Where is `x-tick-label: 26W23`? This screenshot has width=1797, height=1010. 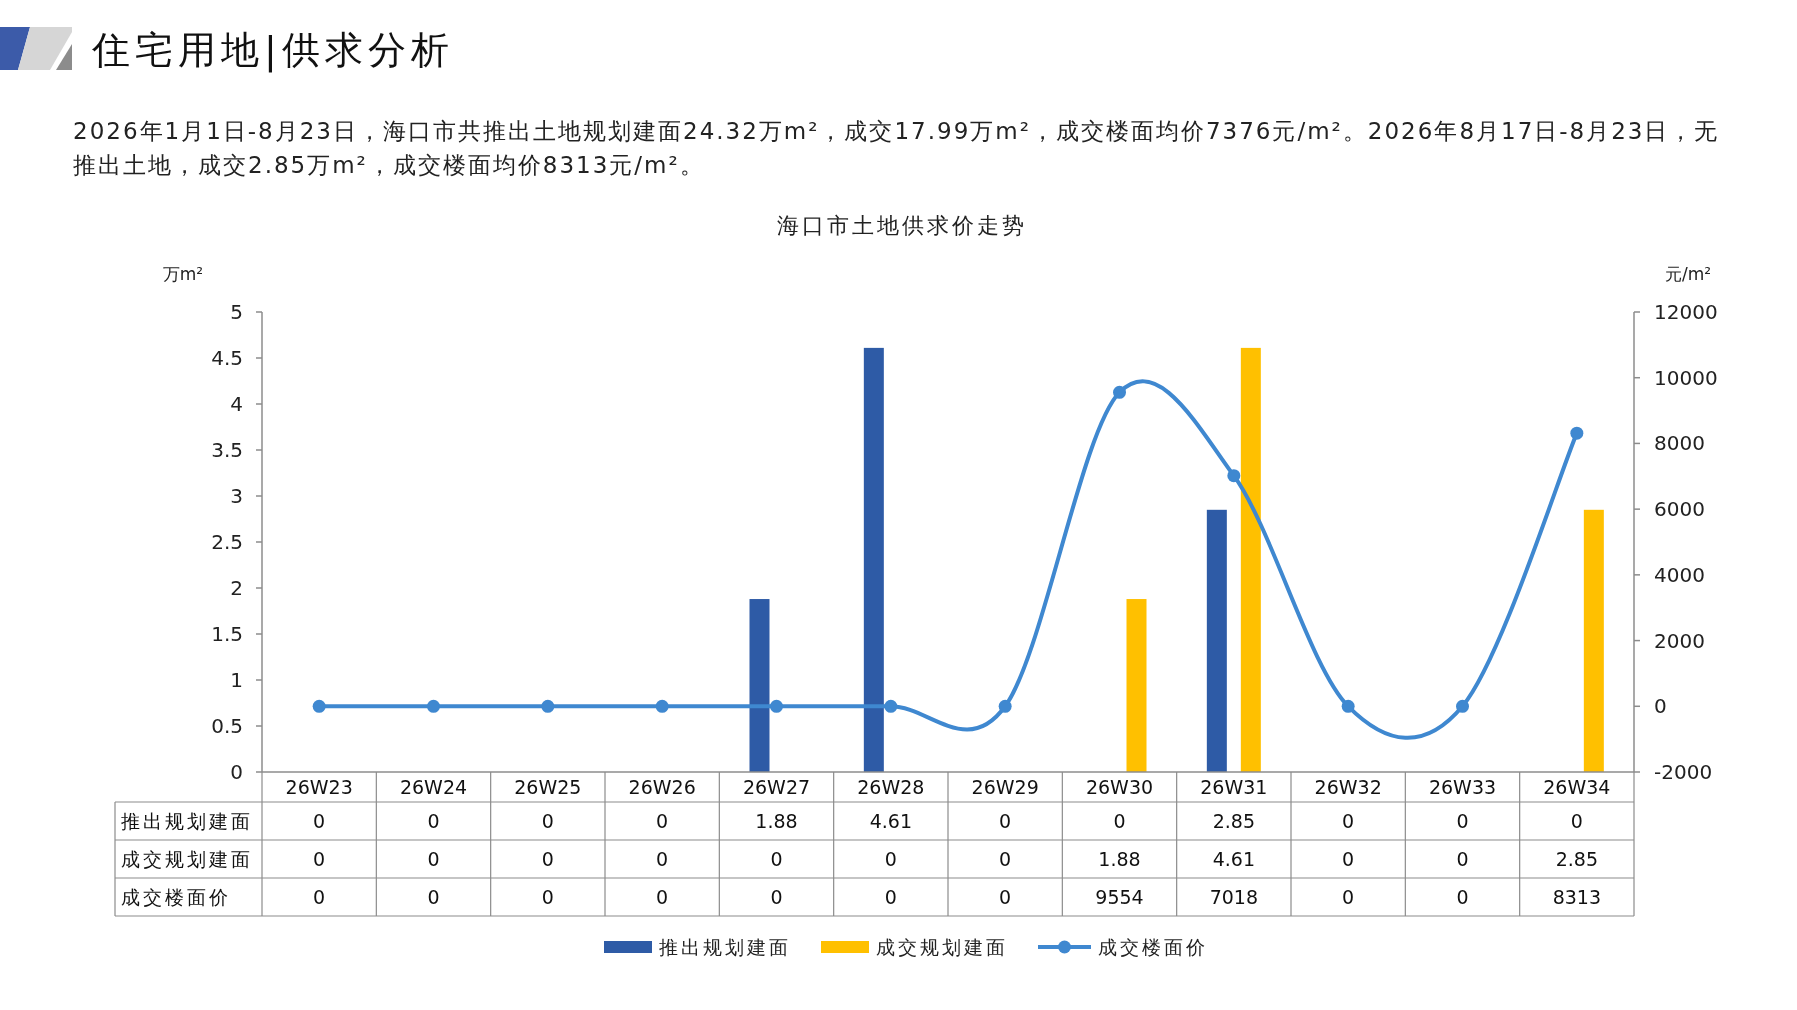
x-tick-label: 26W23 is located at coordinates (319, 787).